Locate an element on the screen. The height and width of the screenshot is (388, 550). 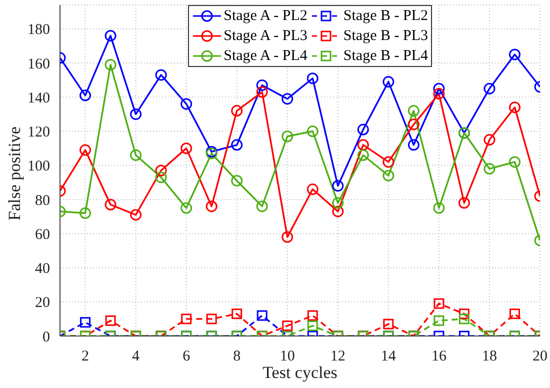
legend-label: Stage B - PL2 is located at coordinates (385, 16).